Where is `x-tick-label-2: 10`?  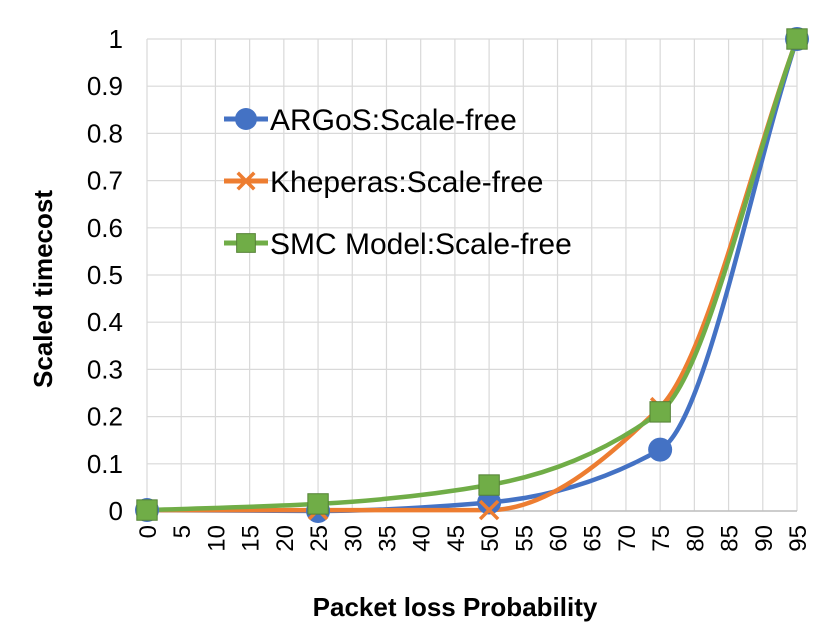 x-tick-label-2: 10 is located at coordinates (216, 538).